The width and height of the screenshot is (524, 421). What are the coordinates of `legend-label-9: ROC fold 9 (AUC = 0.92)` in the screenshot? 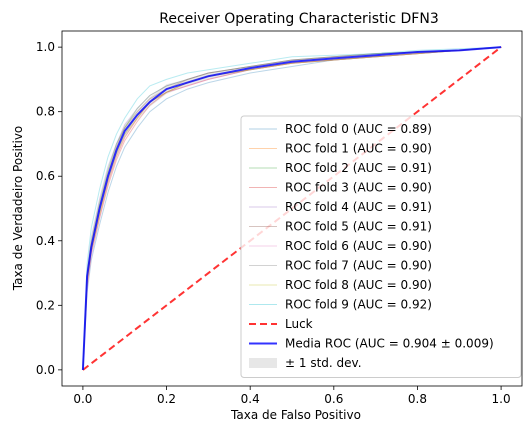 It's located at (358, 305).